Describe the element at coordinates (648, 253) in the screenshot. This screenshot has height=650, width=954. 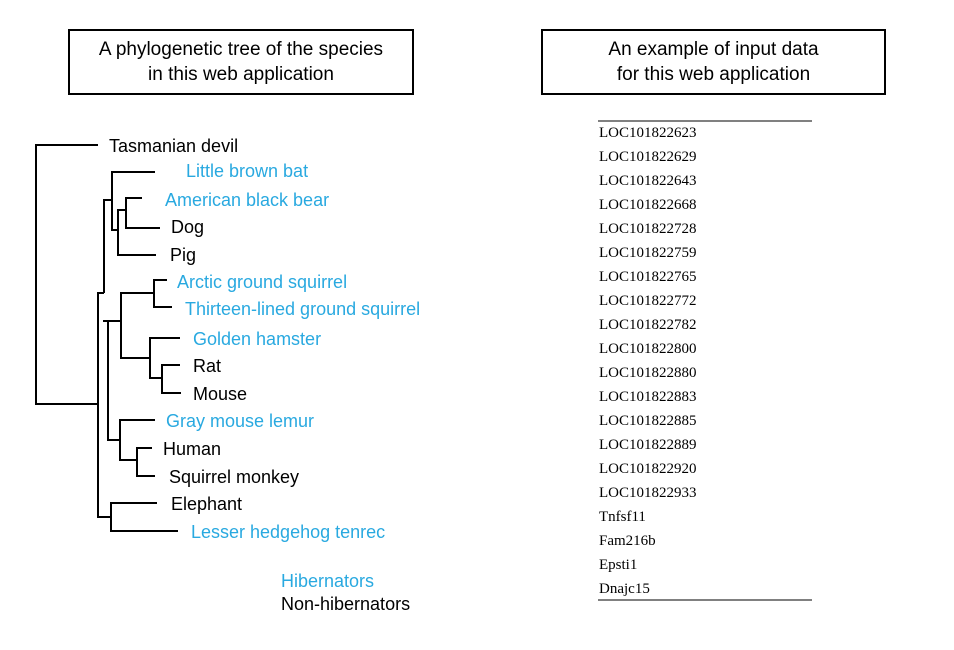
I see `gene-id: LOC101822759` at that location.